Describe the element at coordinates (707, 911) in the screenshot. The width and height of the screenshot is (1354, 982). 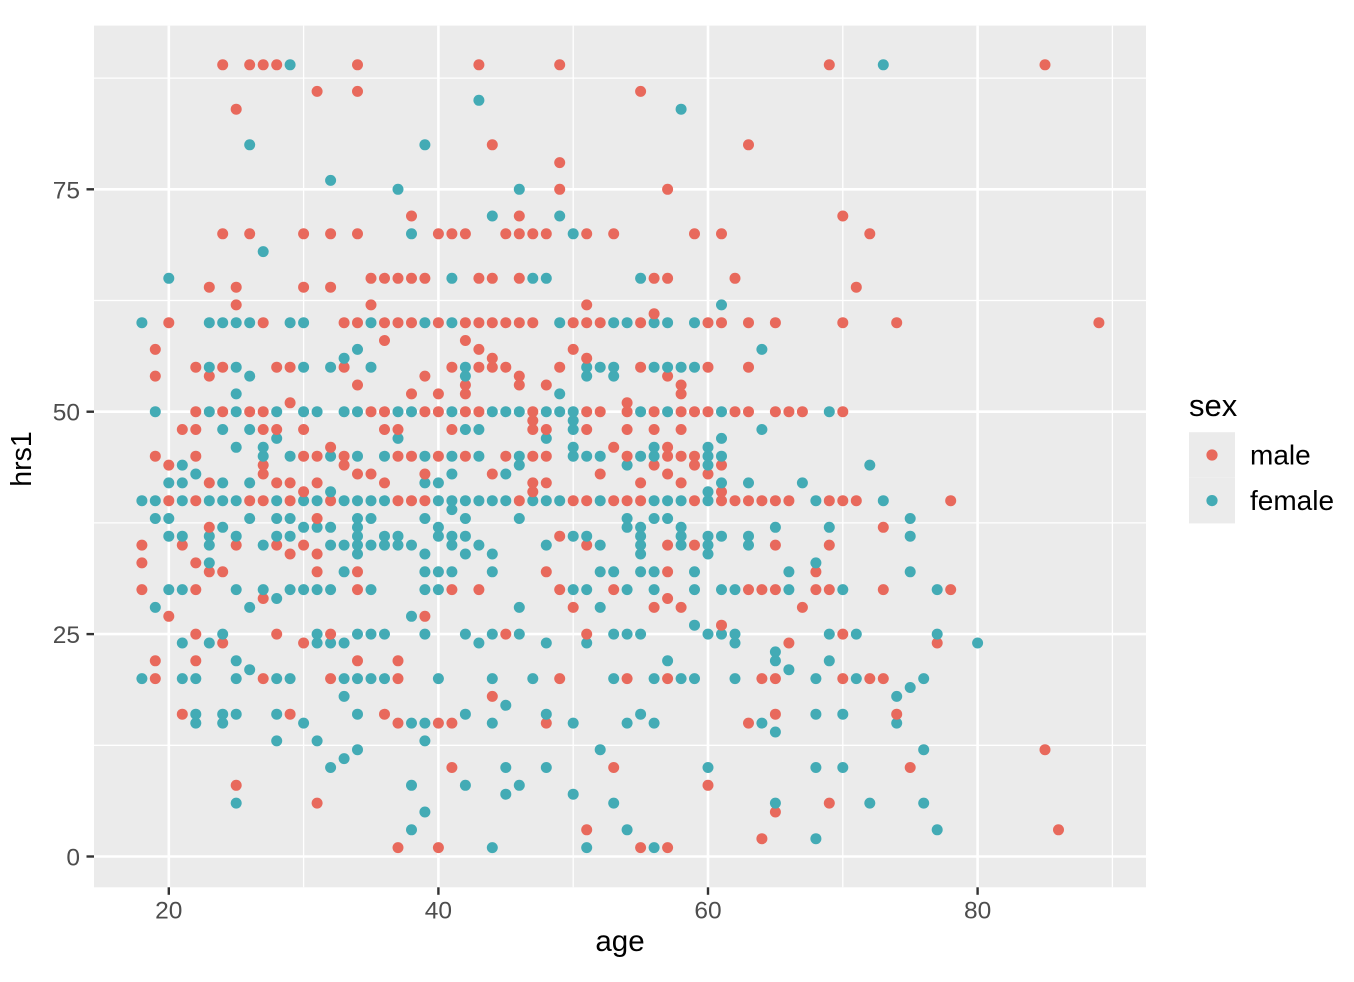
I see `svg-text: 60` at that location.